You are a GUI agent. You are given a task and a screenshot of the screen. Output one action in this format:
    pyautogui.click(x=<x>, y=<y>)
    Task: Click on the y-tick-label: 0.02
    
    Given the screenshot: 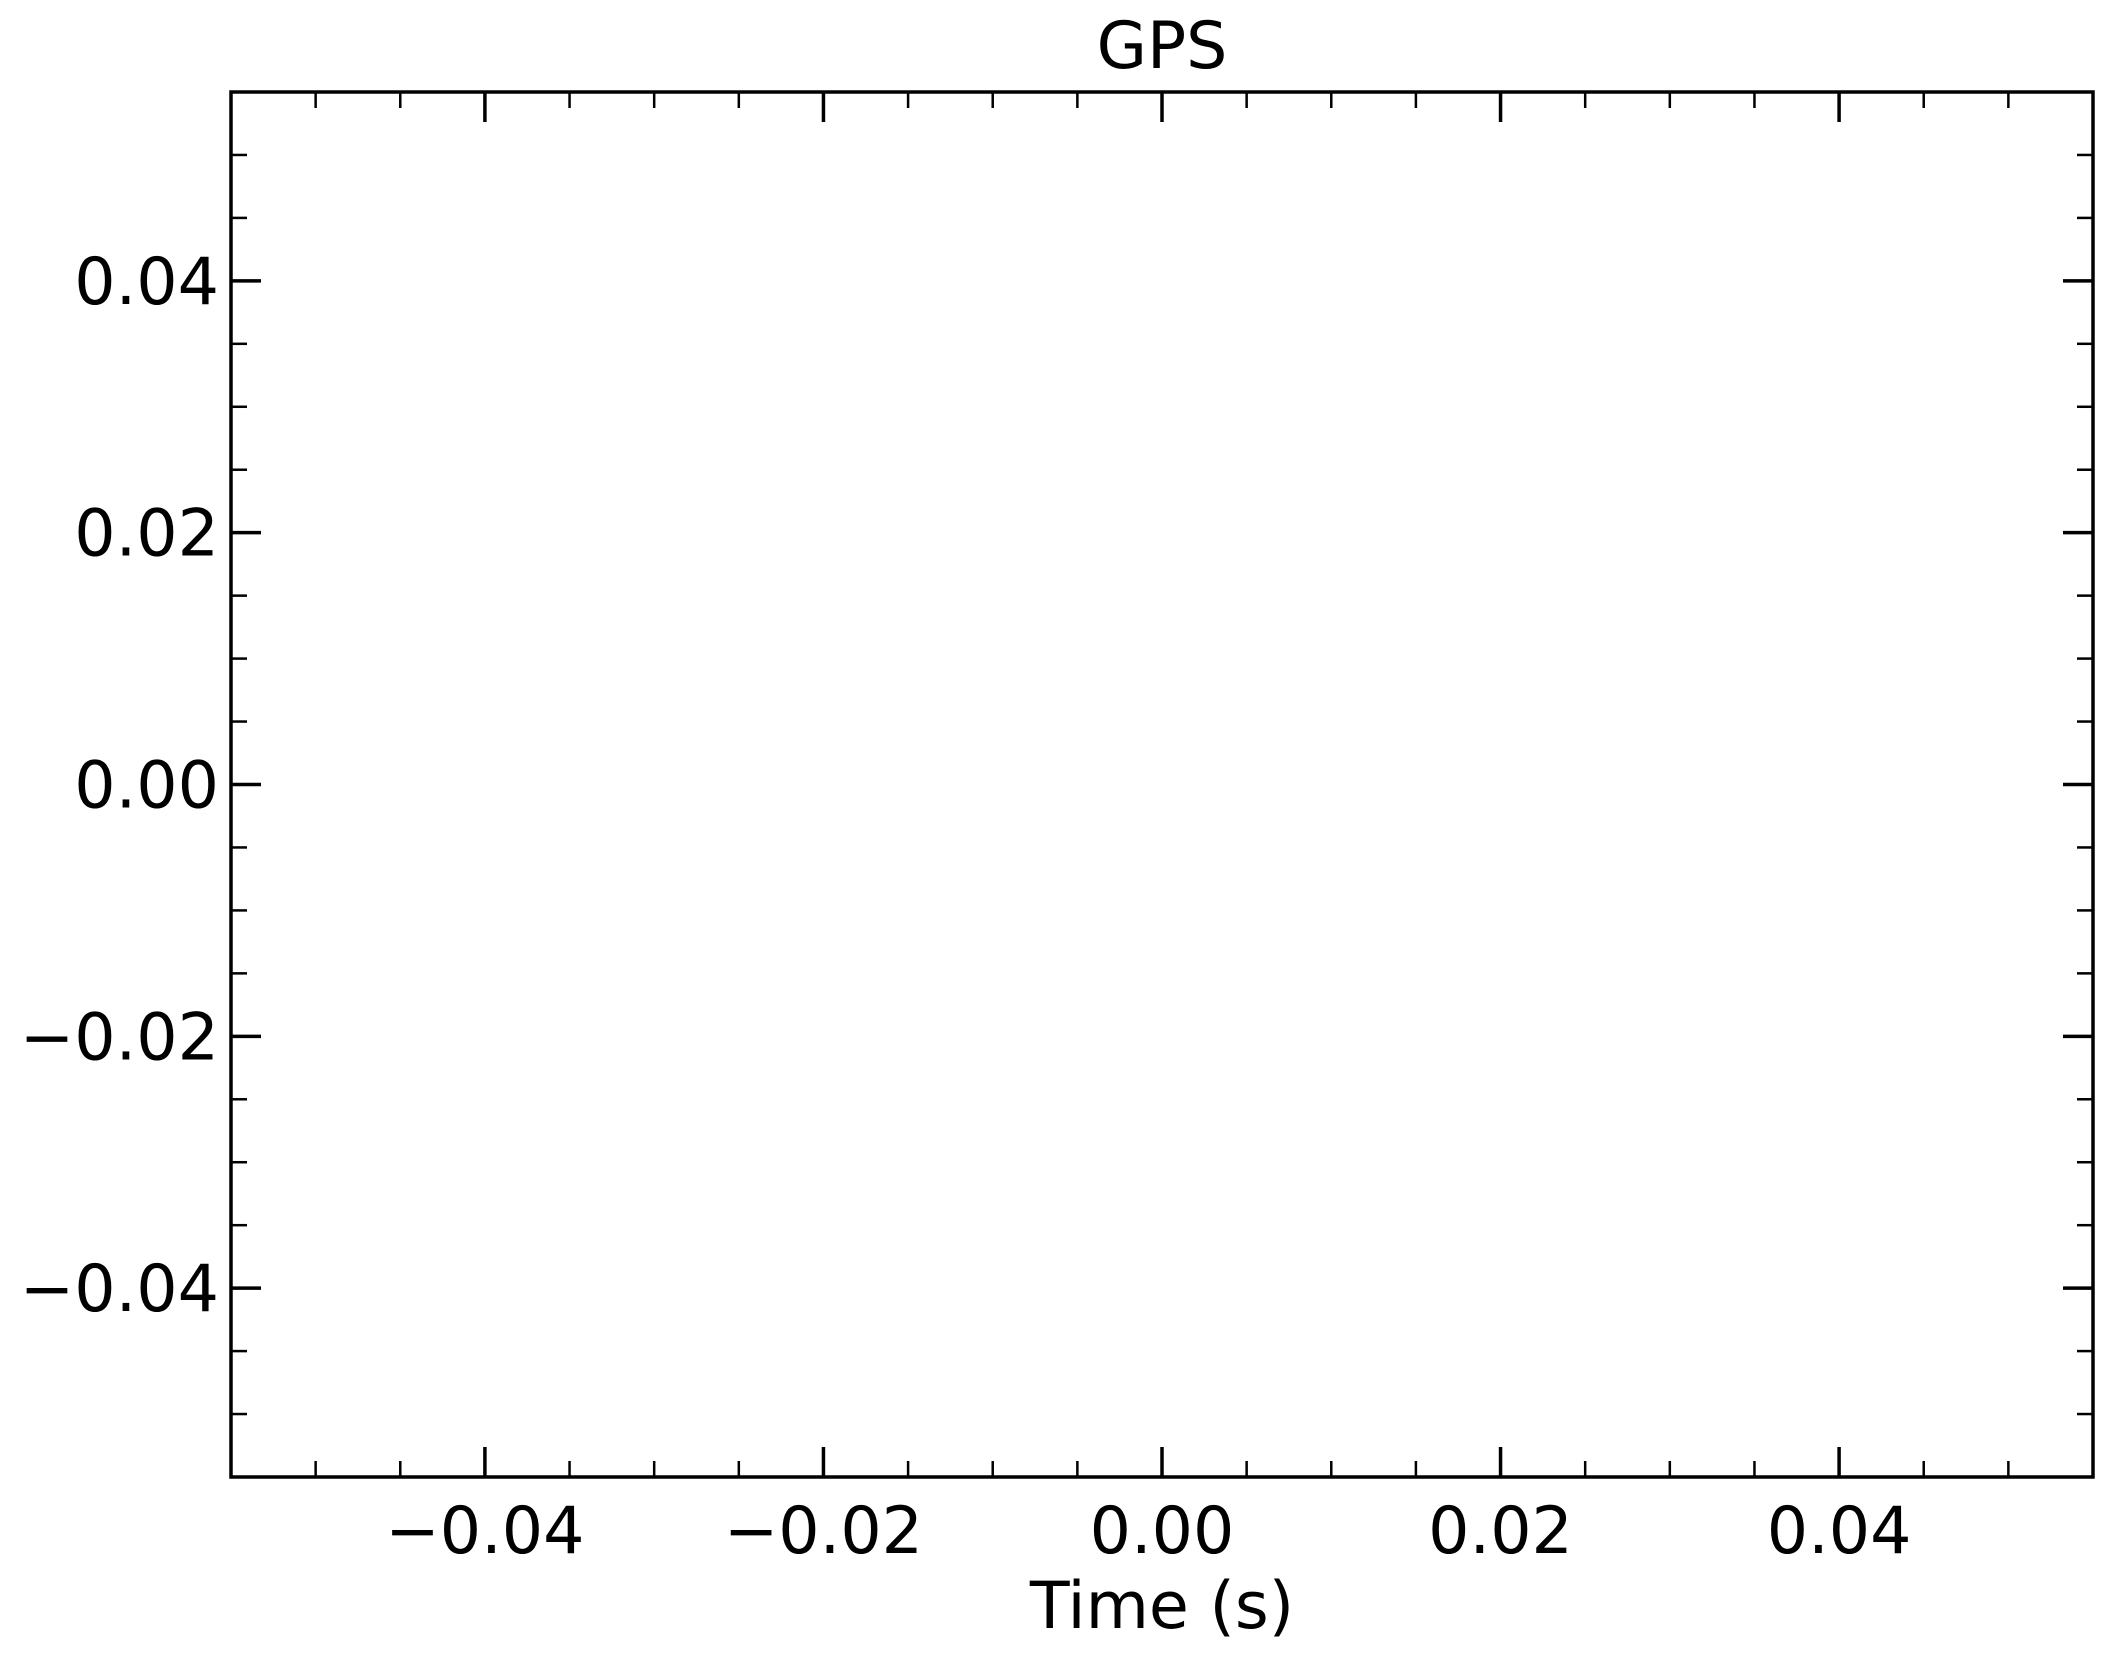 What is the action you would take?
    pyautogui.click(x=146, y=534)
    